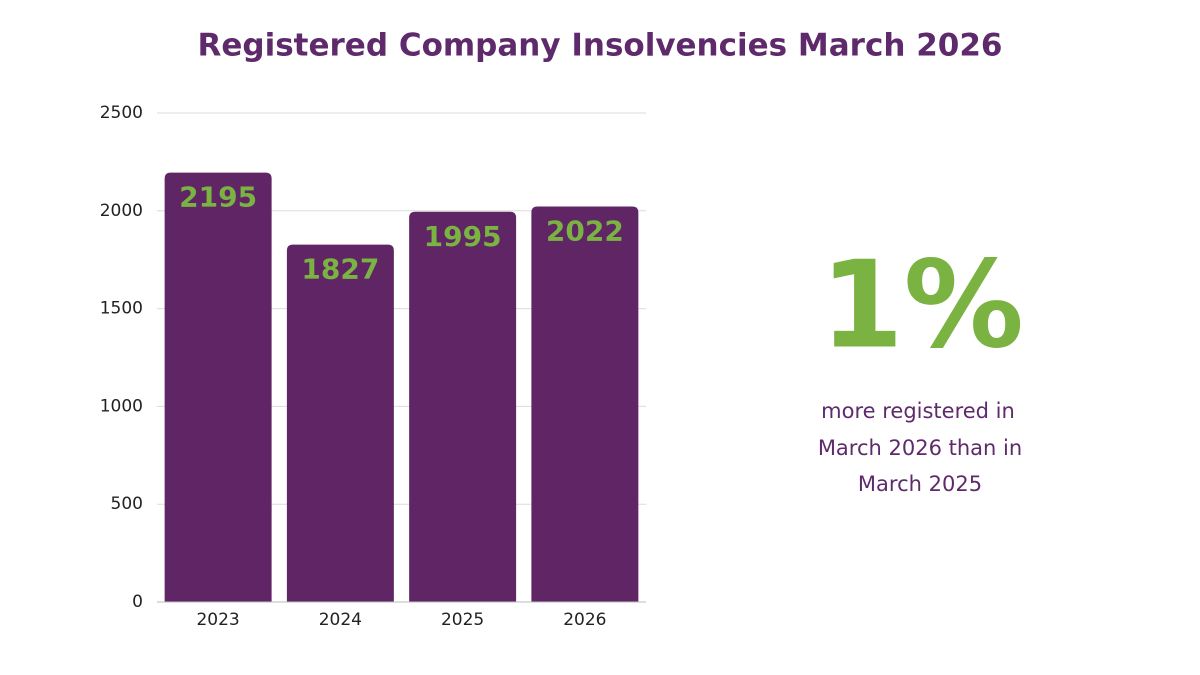  Describe the element at coordinates (137, 602) in the screenshot. I see `y-tick-label: 0` at that location.